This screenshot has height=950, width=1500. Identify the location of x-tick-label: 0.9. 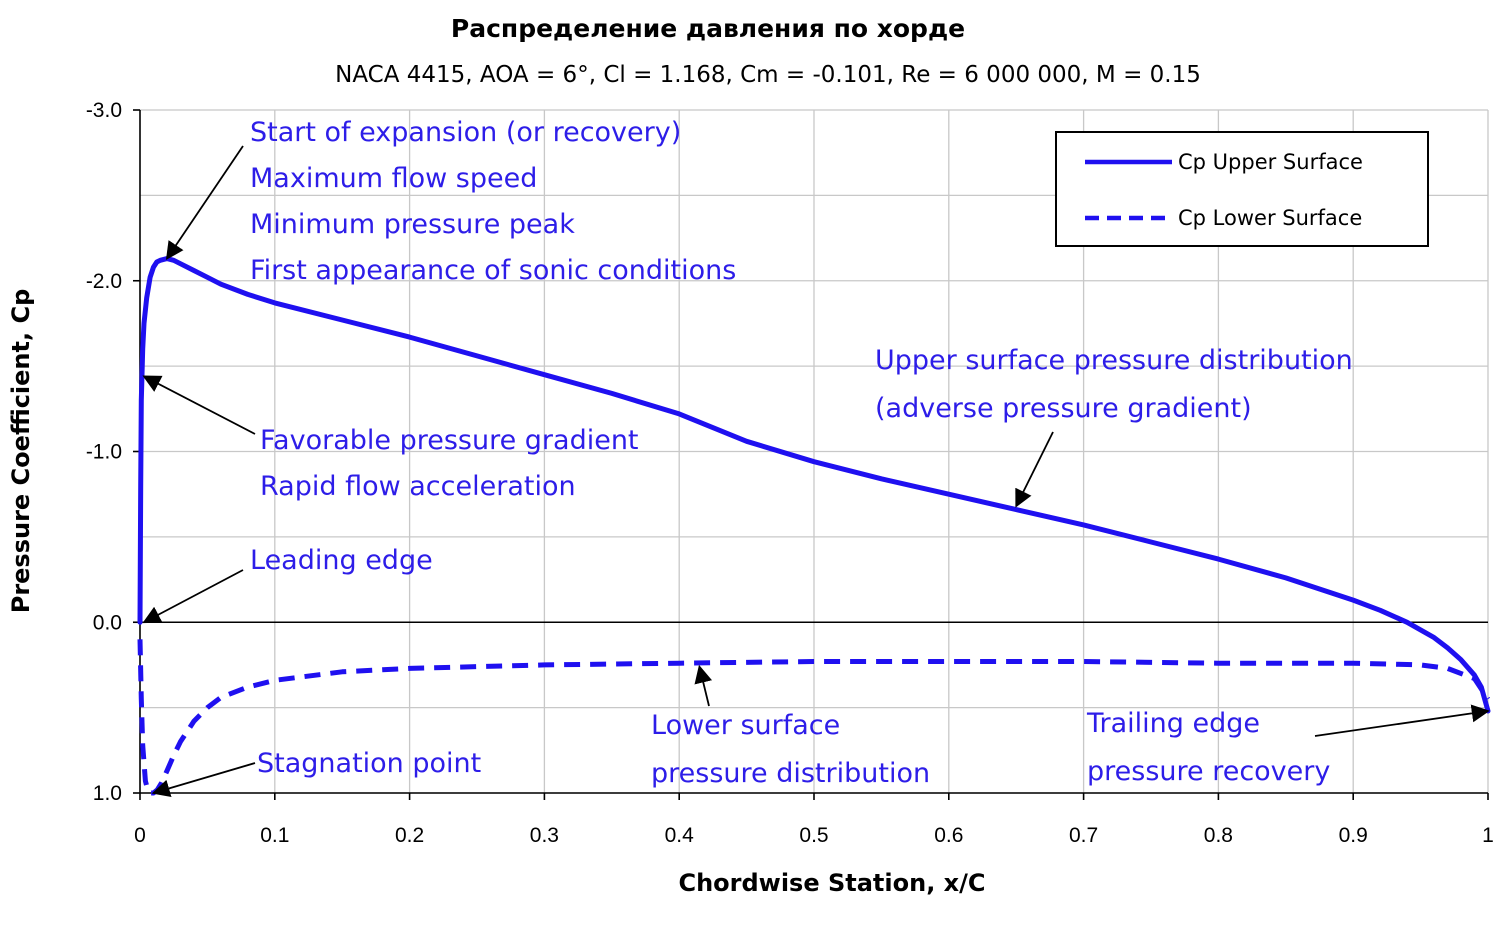
(1353, 835).